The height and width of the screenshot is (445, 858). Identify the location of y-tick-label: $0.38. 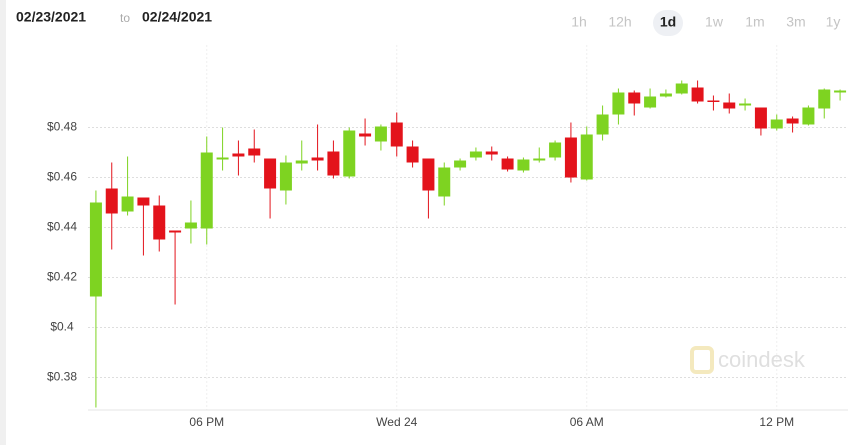
(62, 377).